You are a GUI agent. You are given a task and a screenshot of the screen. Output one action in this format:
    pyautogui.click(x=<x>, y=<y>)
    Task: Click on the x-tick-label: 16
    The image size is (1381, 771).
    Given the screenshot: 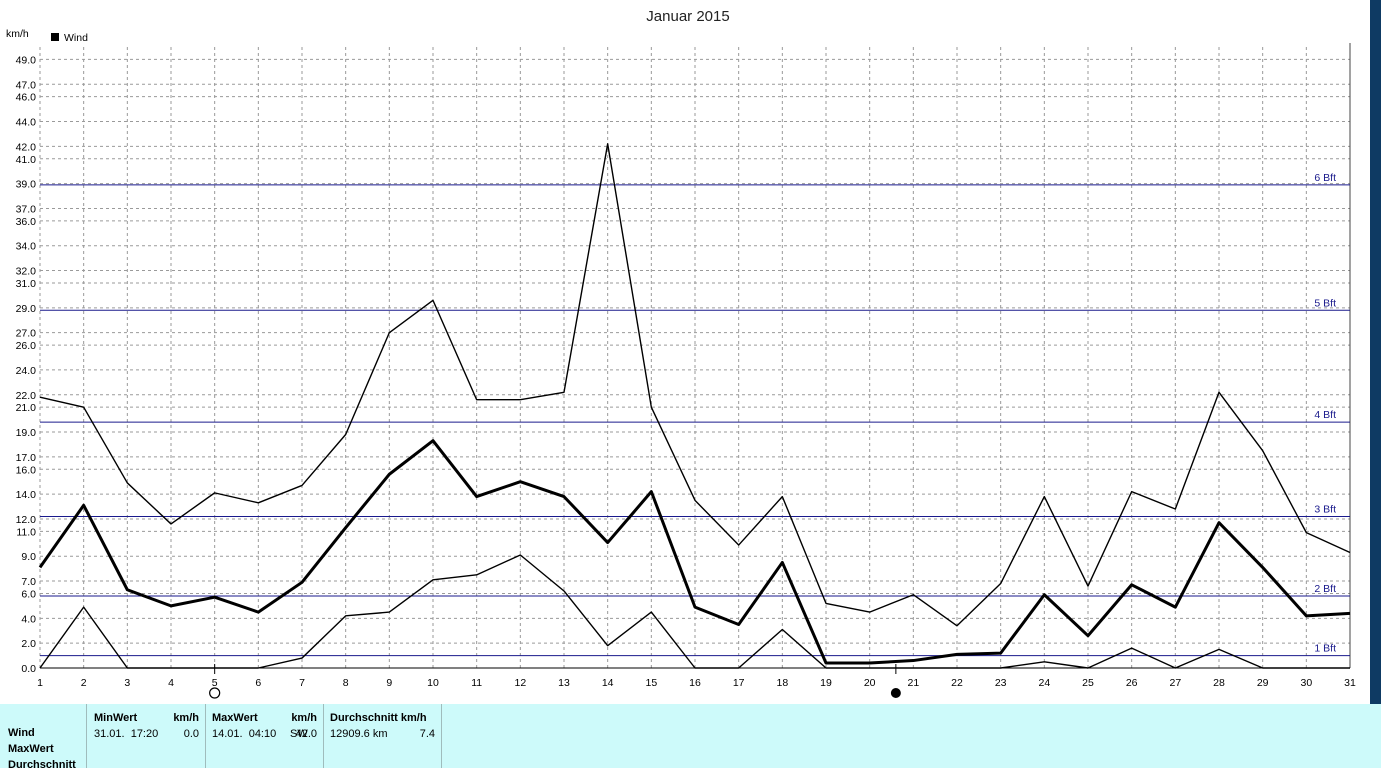 What is the action you would take?
    pyautogui.click(x=695, y=683)
    